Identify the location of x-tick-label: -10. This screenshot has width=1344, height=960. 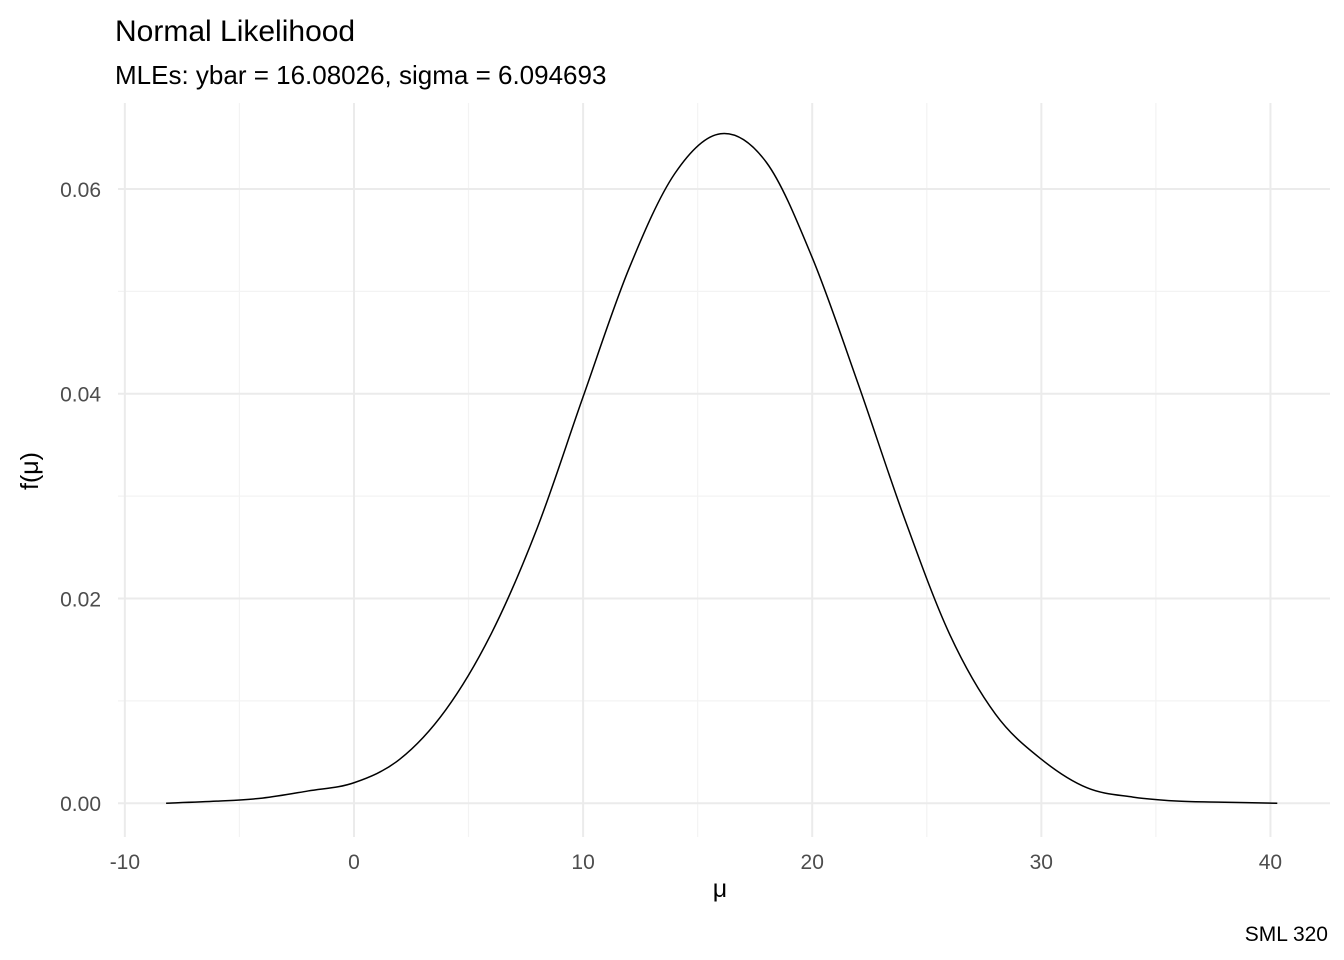
(125, 862).